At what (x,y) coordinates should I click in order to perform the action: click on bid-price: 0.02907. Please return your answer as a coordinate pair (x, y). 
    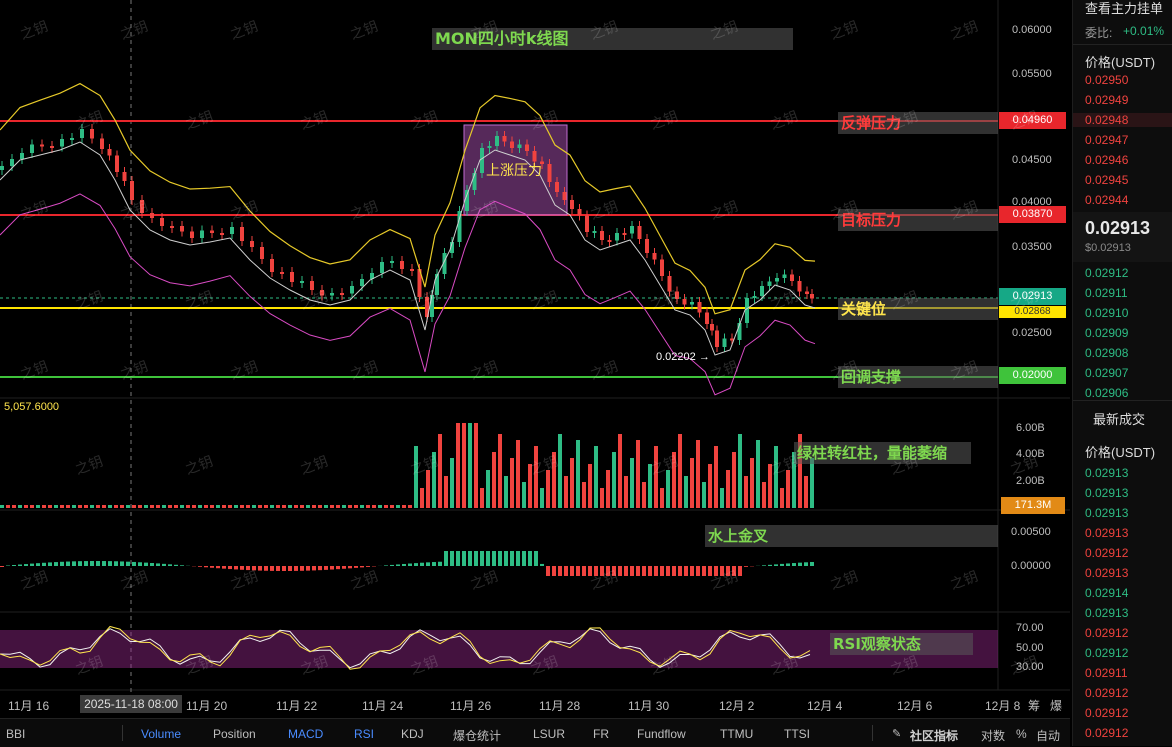
    Looking at the image, I should click on (1106, 373).